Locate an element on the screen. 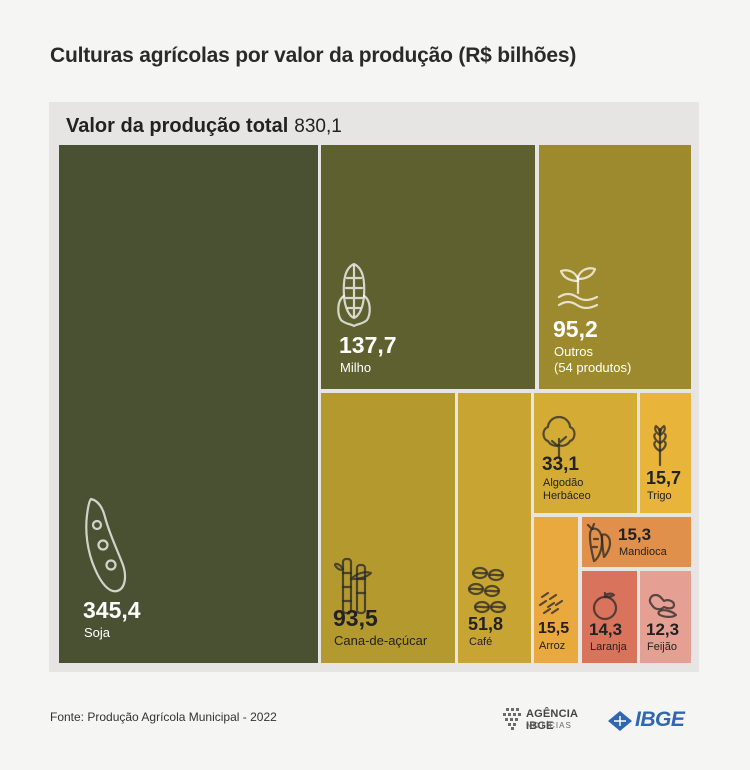 This screenshot has height=770, width=750. treemap-tile-trigo: Trigo 15,7 is located at coordinates (665, 453).